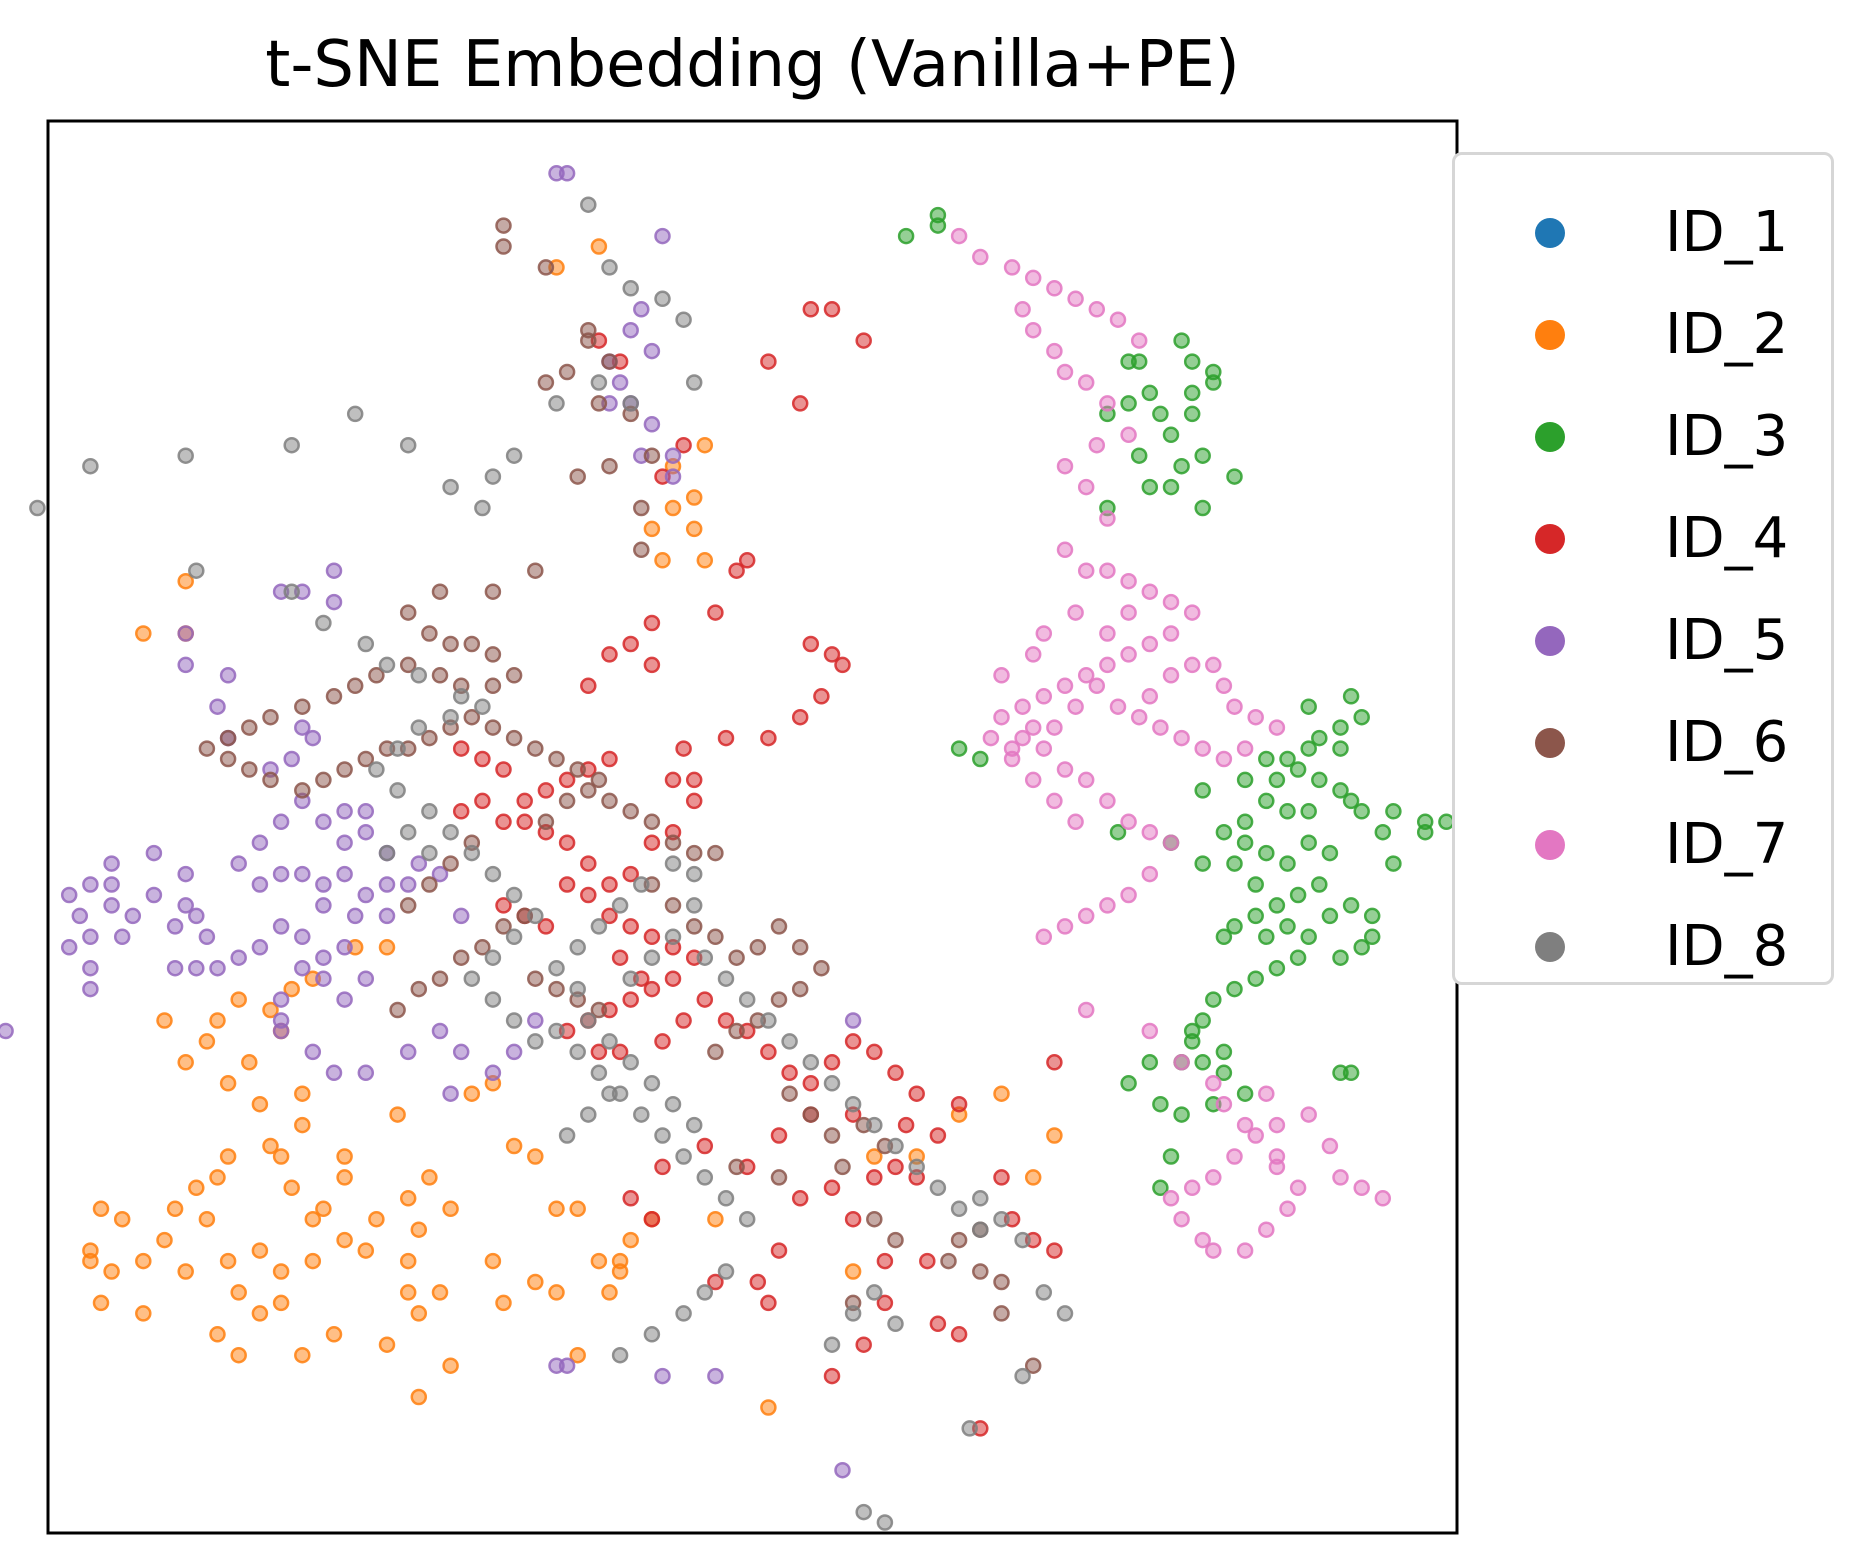 The width and height of the screenshot is (1860, 1568). Describe the element at coordinates (1727, 334) in the screenshot. I see `legend-label: ID_2` at that location.